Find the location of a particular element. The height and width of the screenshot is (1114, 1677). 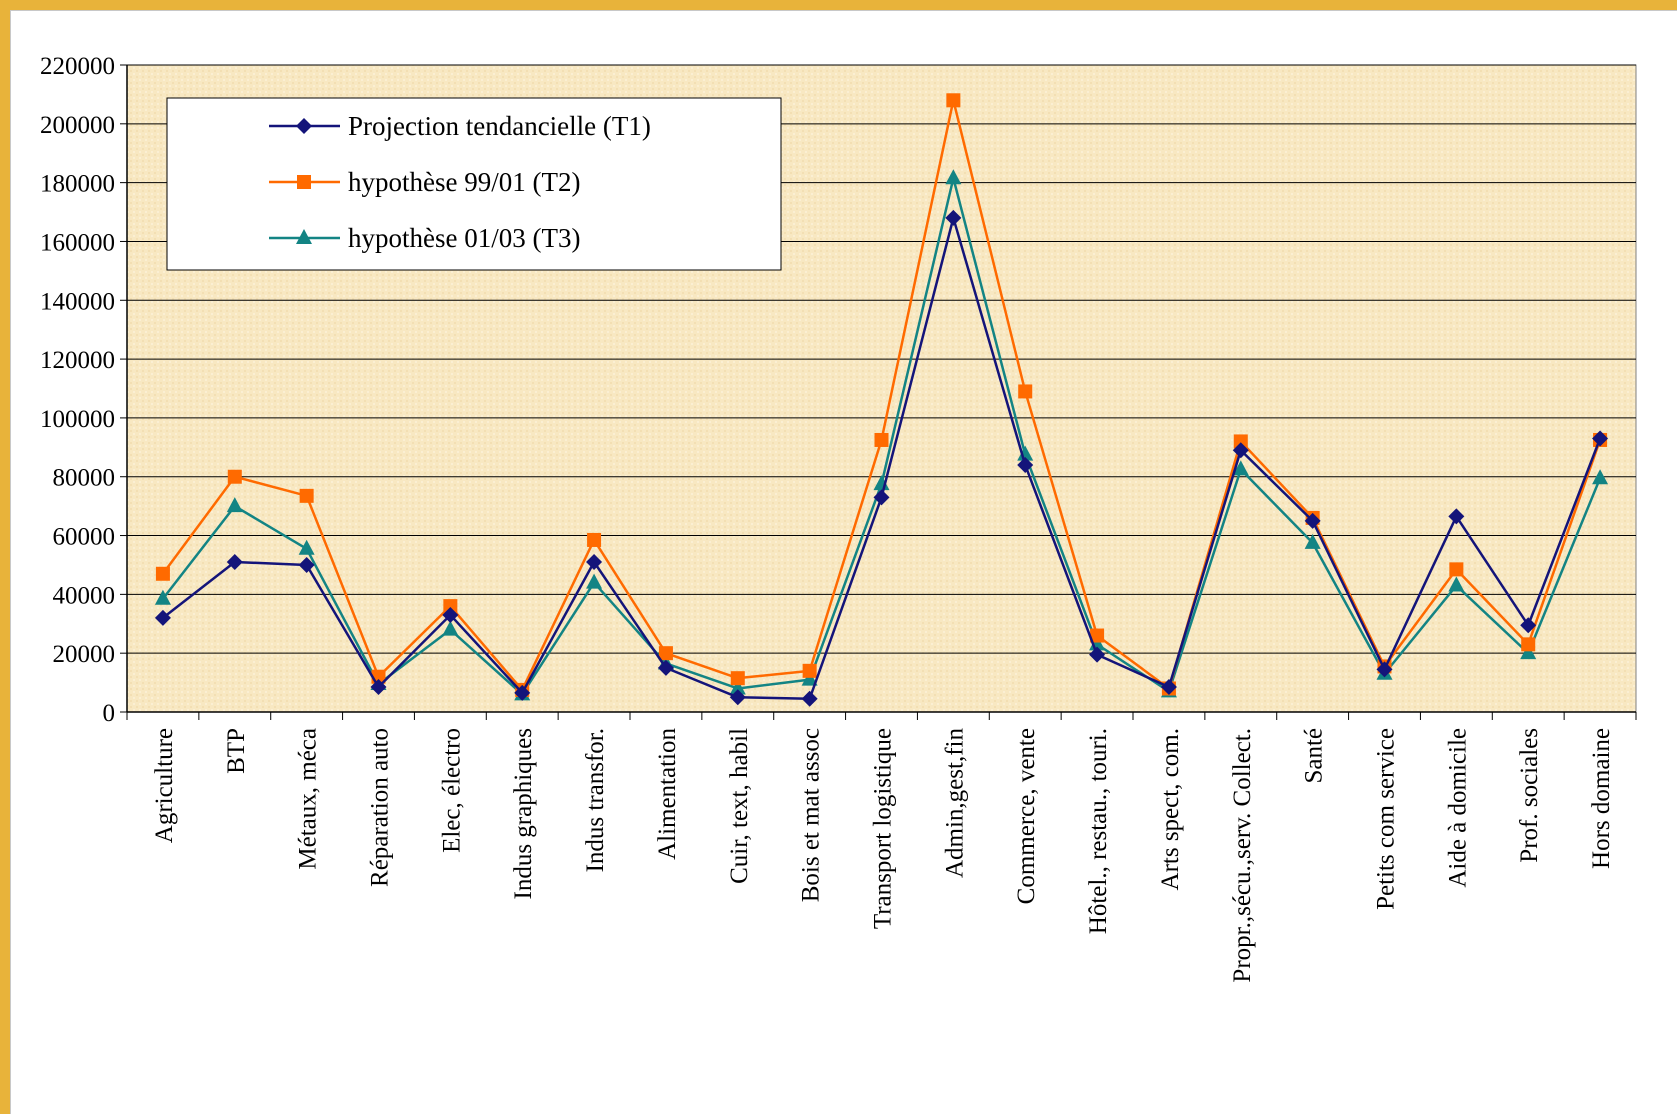

legend-entry: hypothèse 01/03 (T3) is located at coordinates (424, 238).